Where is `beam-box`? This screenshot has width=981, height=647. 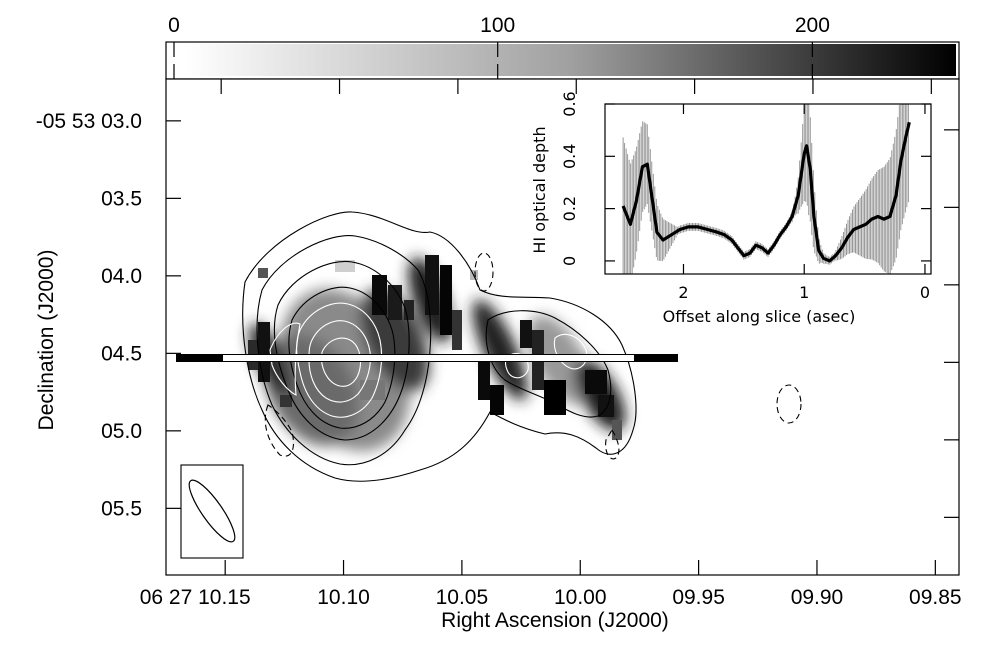
beam-box is located at coordinates (212, 511).